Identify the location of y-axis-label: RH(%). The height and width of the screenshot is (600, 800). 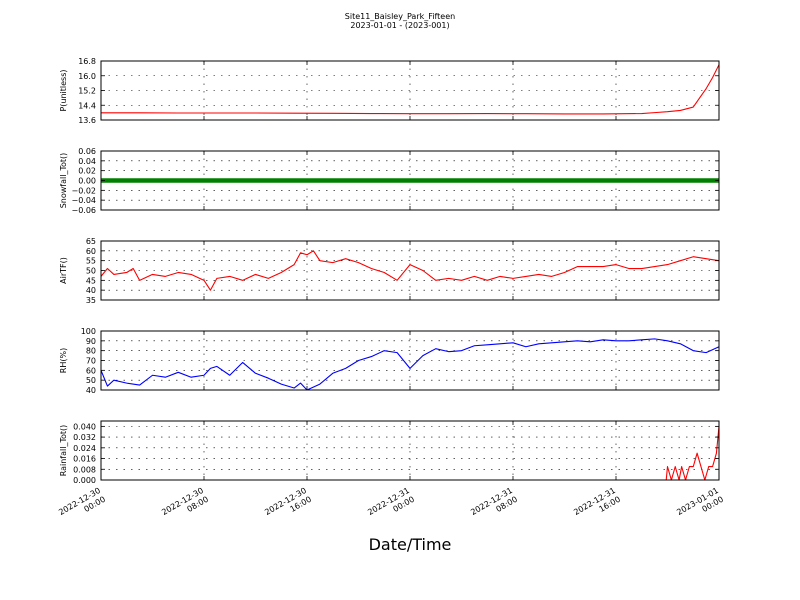
(63, 360).